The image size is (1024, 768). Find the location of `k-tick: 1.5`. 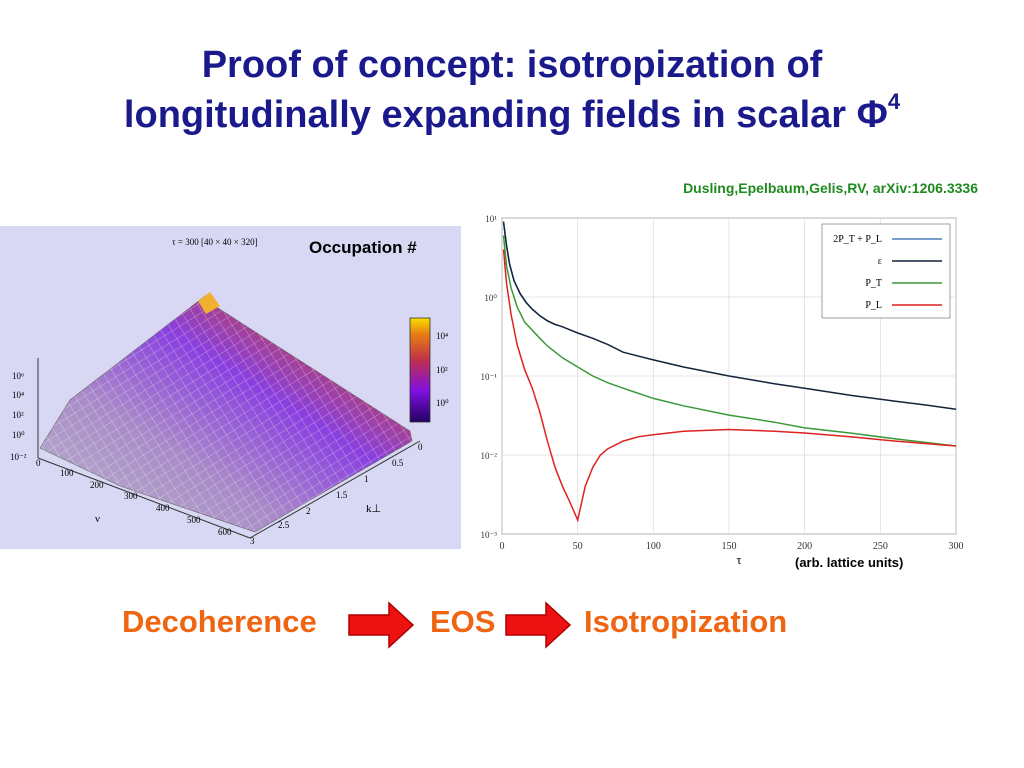

k-tick: 1.5 is located at coordinates (342, 495).